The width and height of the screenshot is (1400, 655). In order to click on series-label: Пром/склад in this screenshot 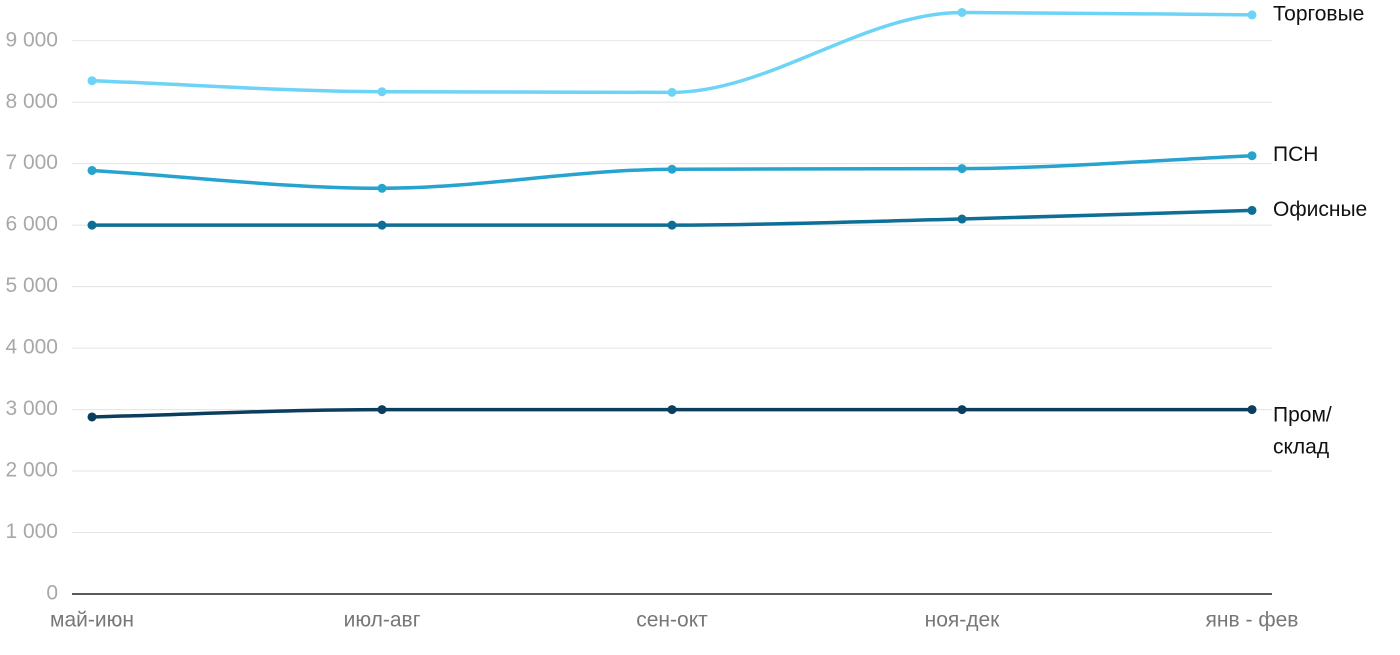, I will do `click(1302, 430)`.